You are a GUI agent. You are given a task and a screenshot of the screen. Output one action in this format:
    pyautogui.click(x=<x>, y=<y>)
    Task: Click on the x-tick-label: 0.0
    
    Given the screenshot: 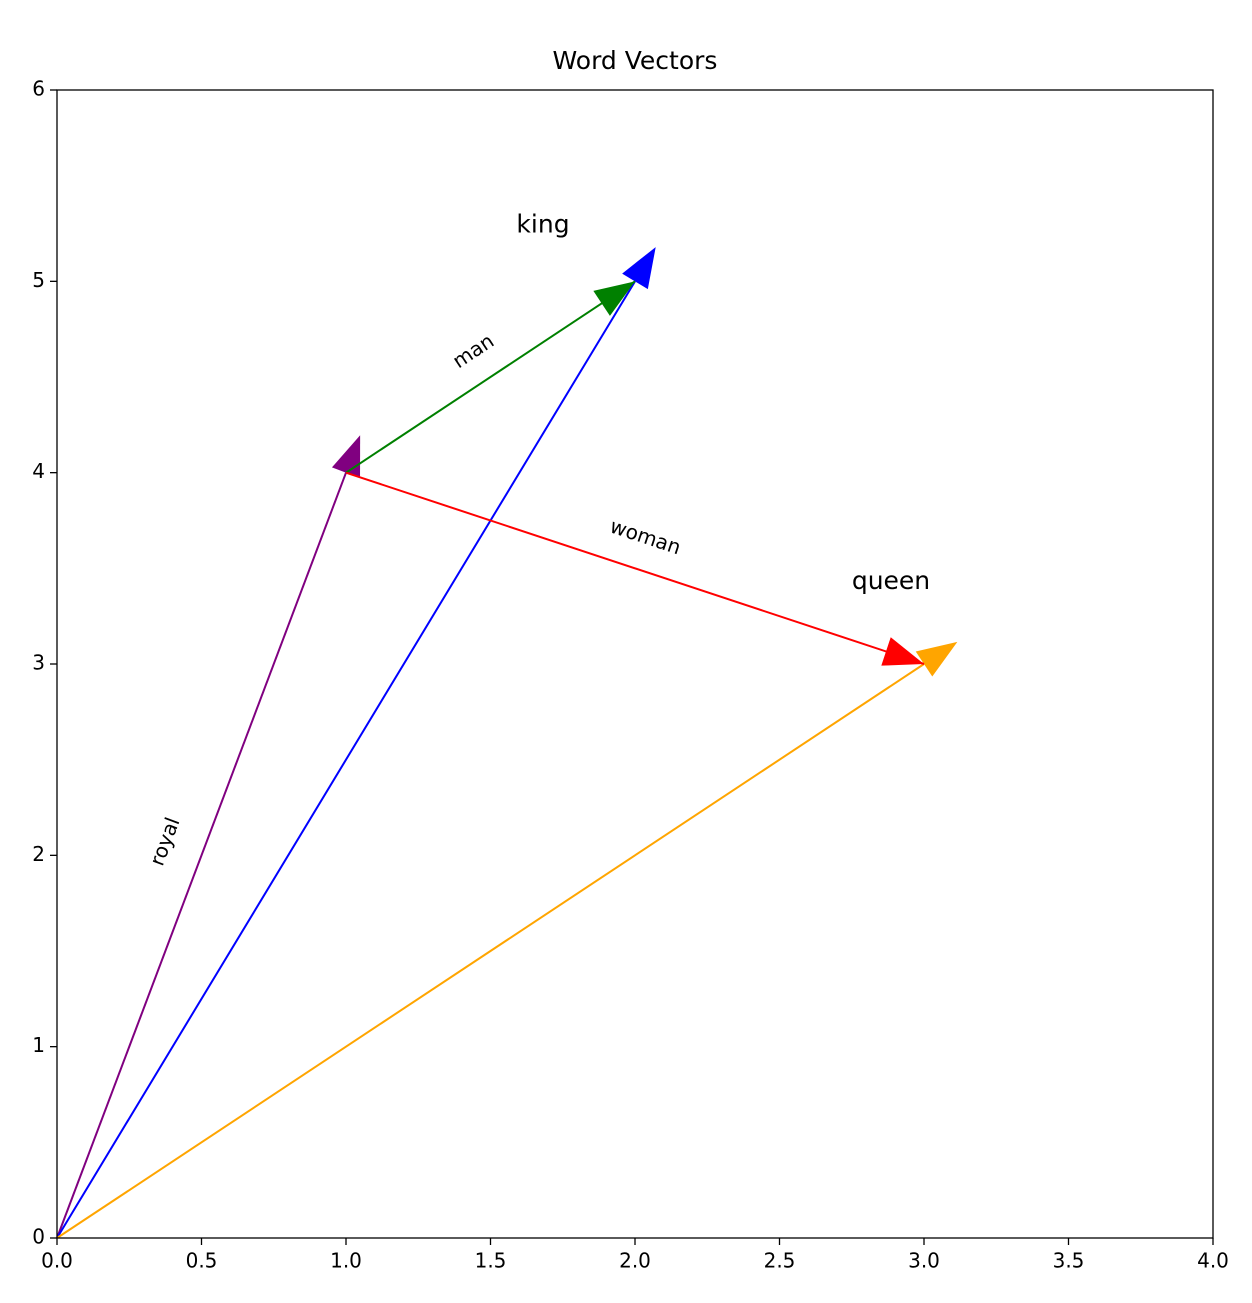 What is the action you would take?
    pyautogui.click(x=57, y=1261)
    